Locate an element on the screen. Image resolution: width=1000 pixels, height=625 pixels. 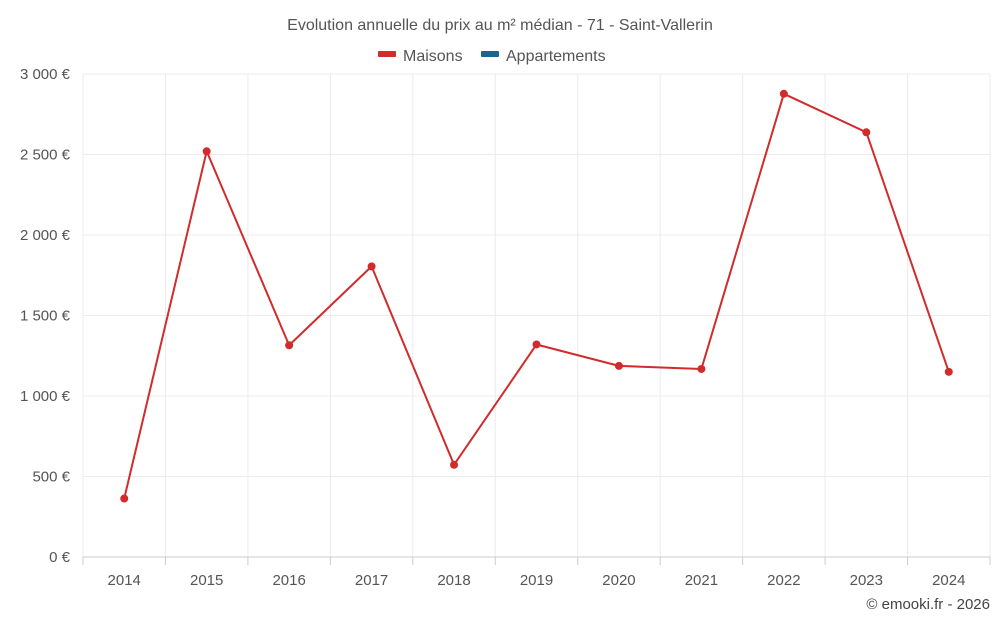
data-point-maisons-2014 is located at coordinates (124, 498).